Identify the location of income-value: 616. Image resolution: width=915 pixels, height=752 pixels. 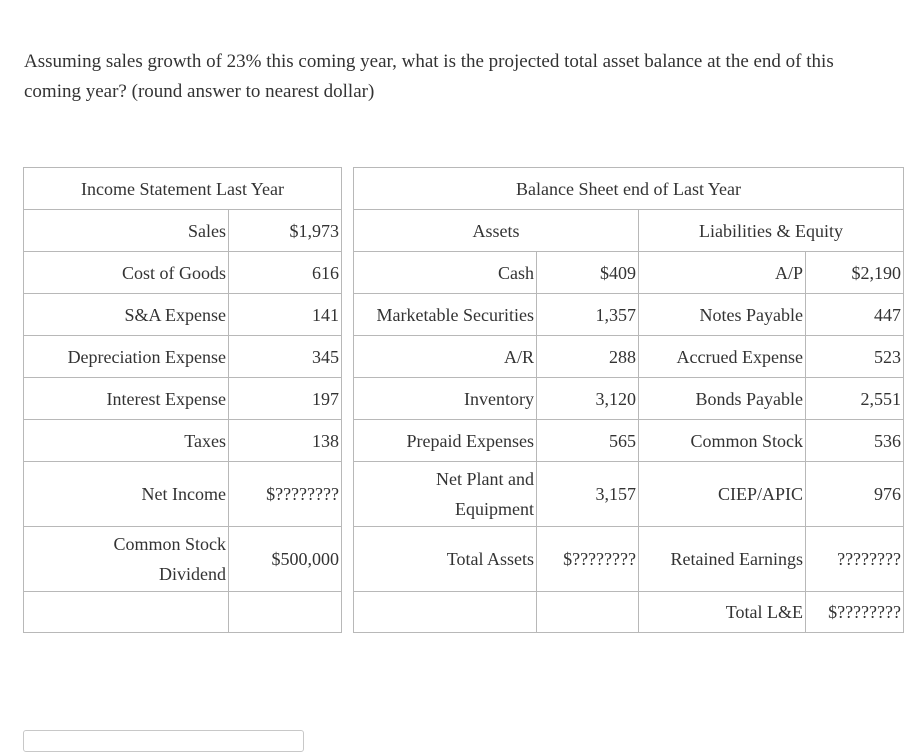
(285, 272).